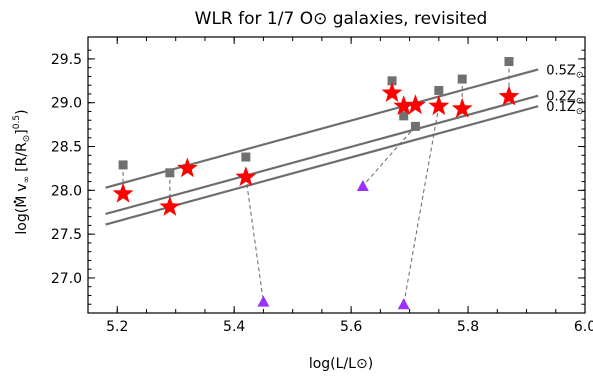 The height and width of the screenshot is (380, 593). I want to click on x-tick-label: 5.6, so click(351, 327).